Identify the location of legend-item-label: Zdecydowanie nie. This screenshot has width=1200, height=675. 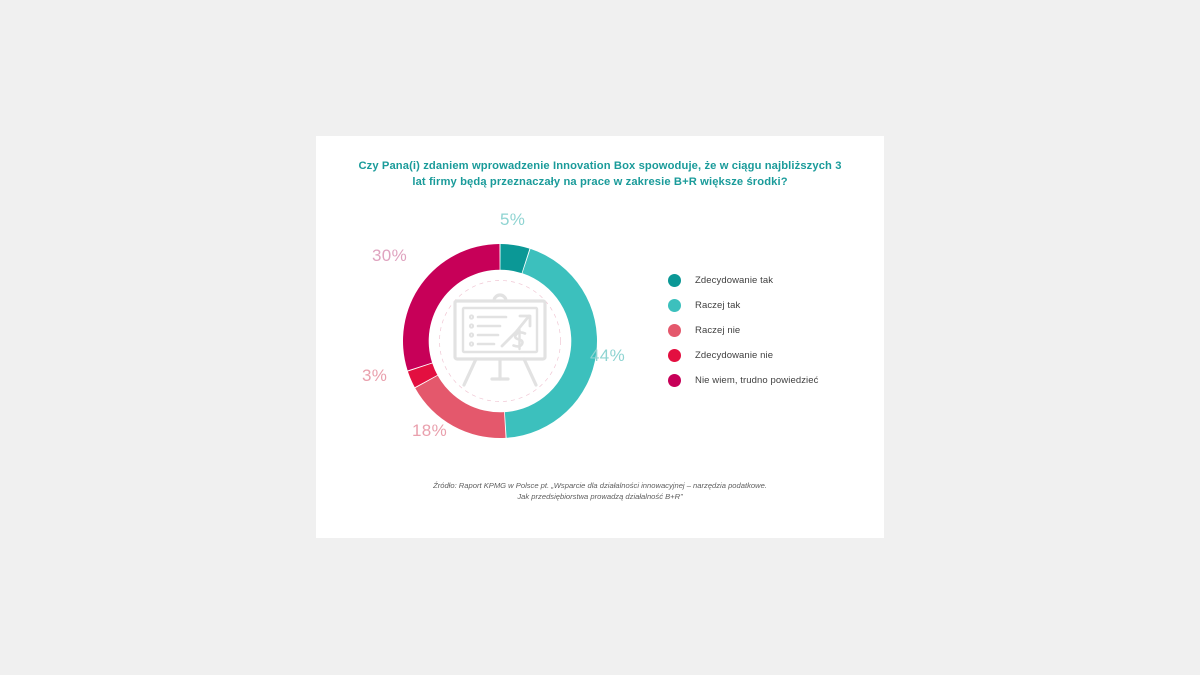
(734, 355).